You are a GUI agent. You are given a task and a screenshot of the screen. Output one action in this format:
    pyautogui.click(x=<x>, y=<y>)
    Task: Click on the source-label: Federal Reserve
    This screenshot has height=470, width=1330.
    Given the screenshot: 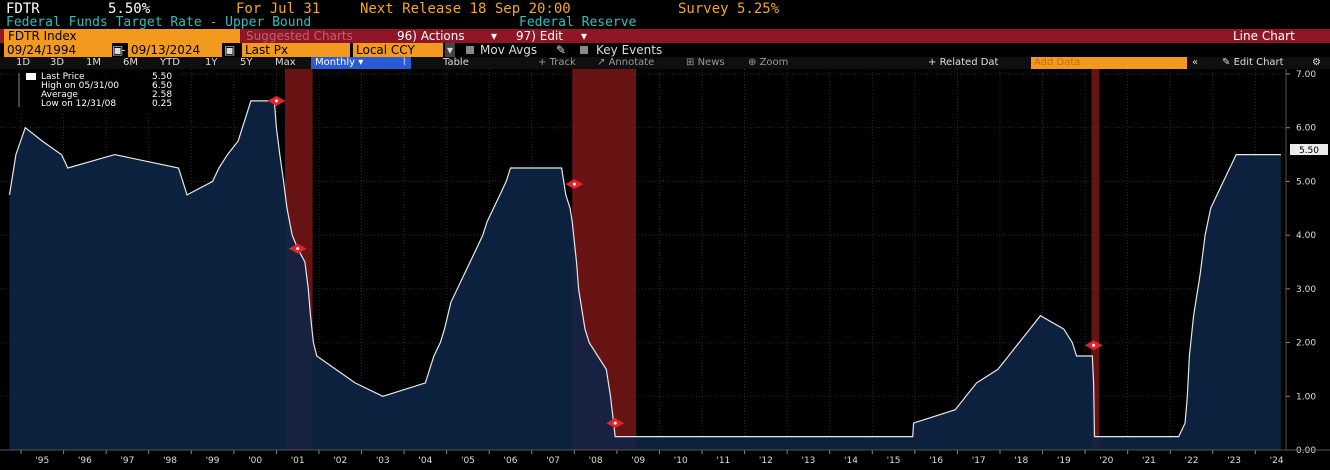 What is the action you would take?
    pyautogui.click(x=578, y=22)
    